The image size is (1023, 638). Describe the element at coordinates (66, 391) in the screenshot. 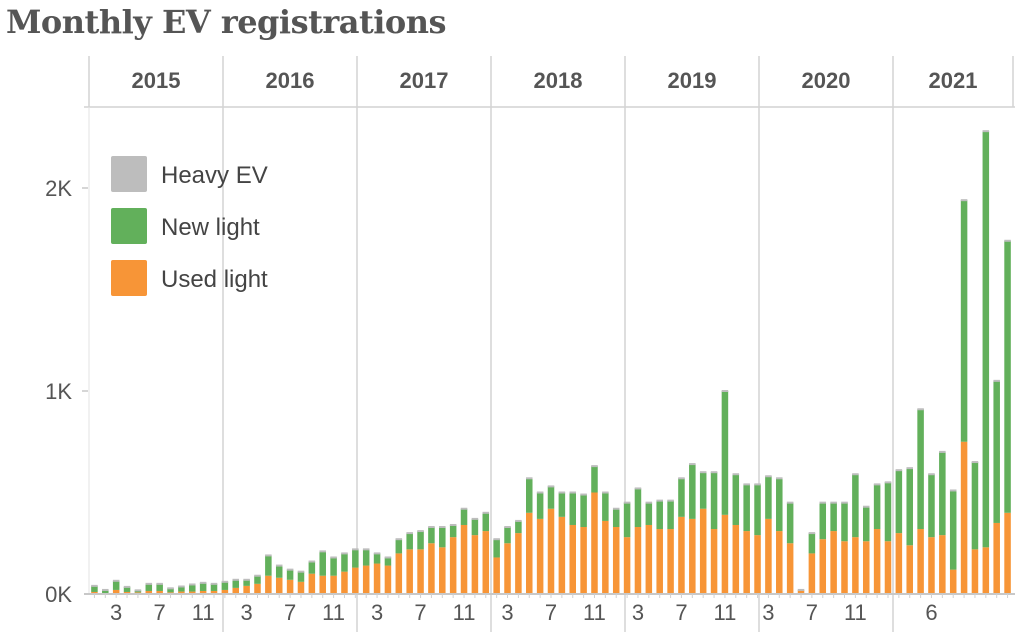

I see `y-axis: 0K 1K 2K` at that location.